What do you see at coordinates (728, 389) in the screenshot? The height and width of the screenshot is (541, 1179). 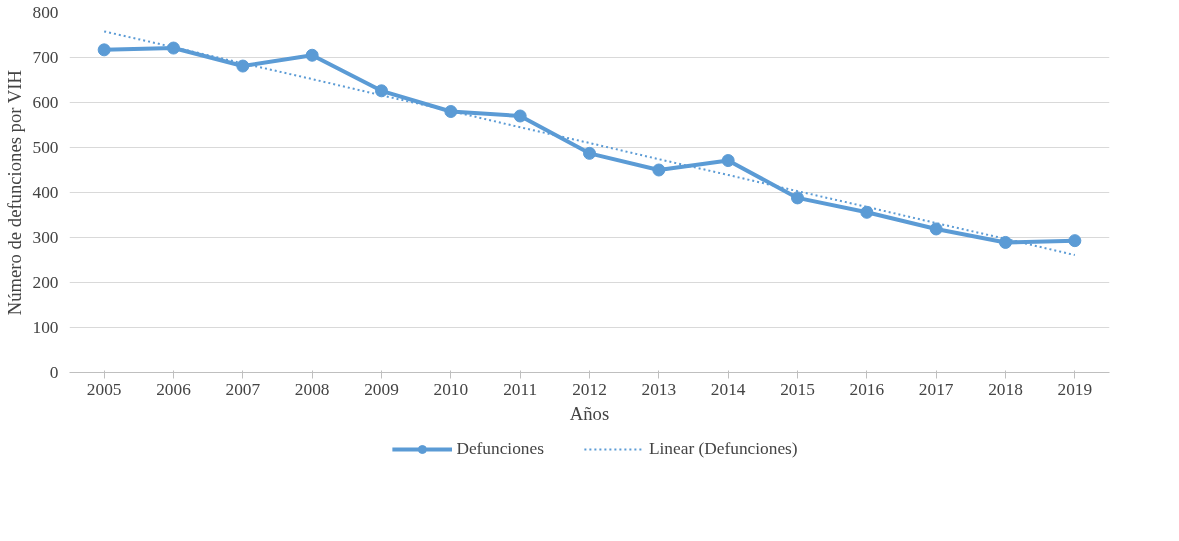 I see `x-tick-label: 2014` at bounding box center [728, 389].